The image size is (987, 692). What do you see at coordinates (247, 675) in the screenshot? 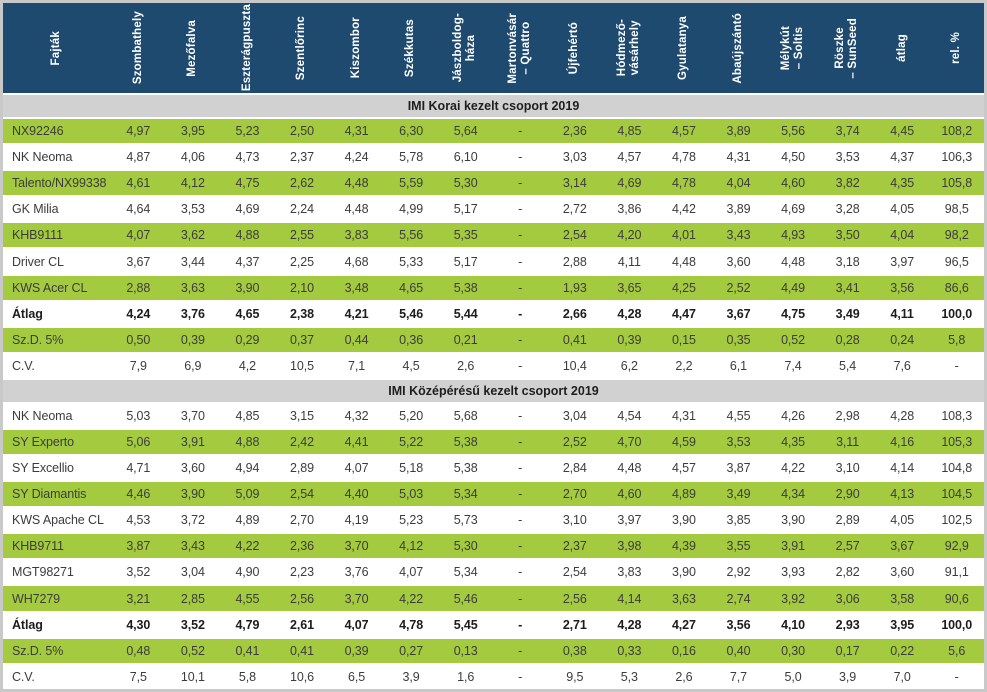
I see `value-cell: 5,8` at bounding box center [247, 675].